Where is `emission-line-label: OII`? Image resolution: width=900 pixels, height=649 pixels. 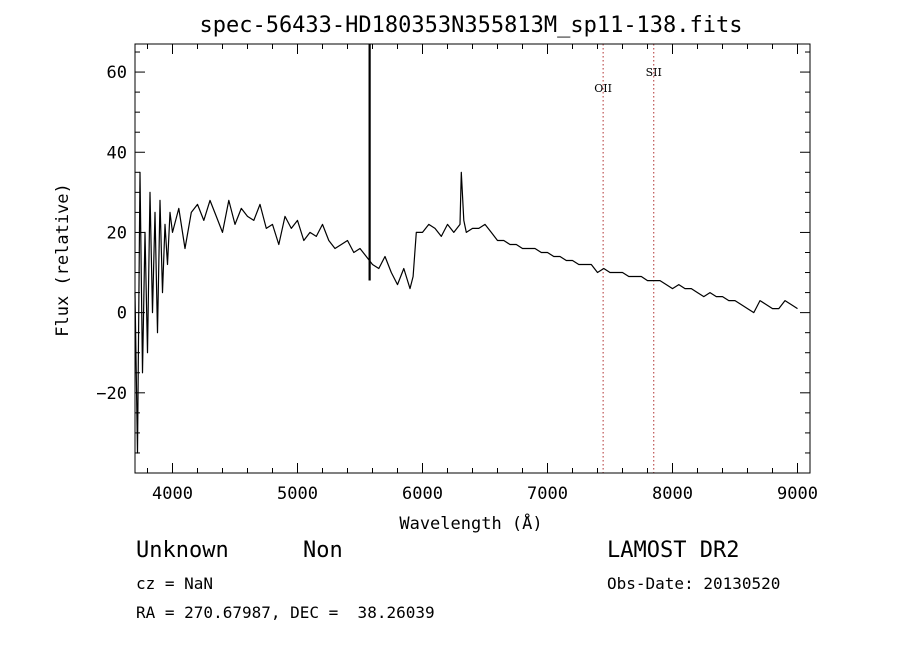
emission-line-label: OII is located at coordinates (603, 88).